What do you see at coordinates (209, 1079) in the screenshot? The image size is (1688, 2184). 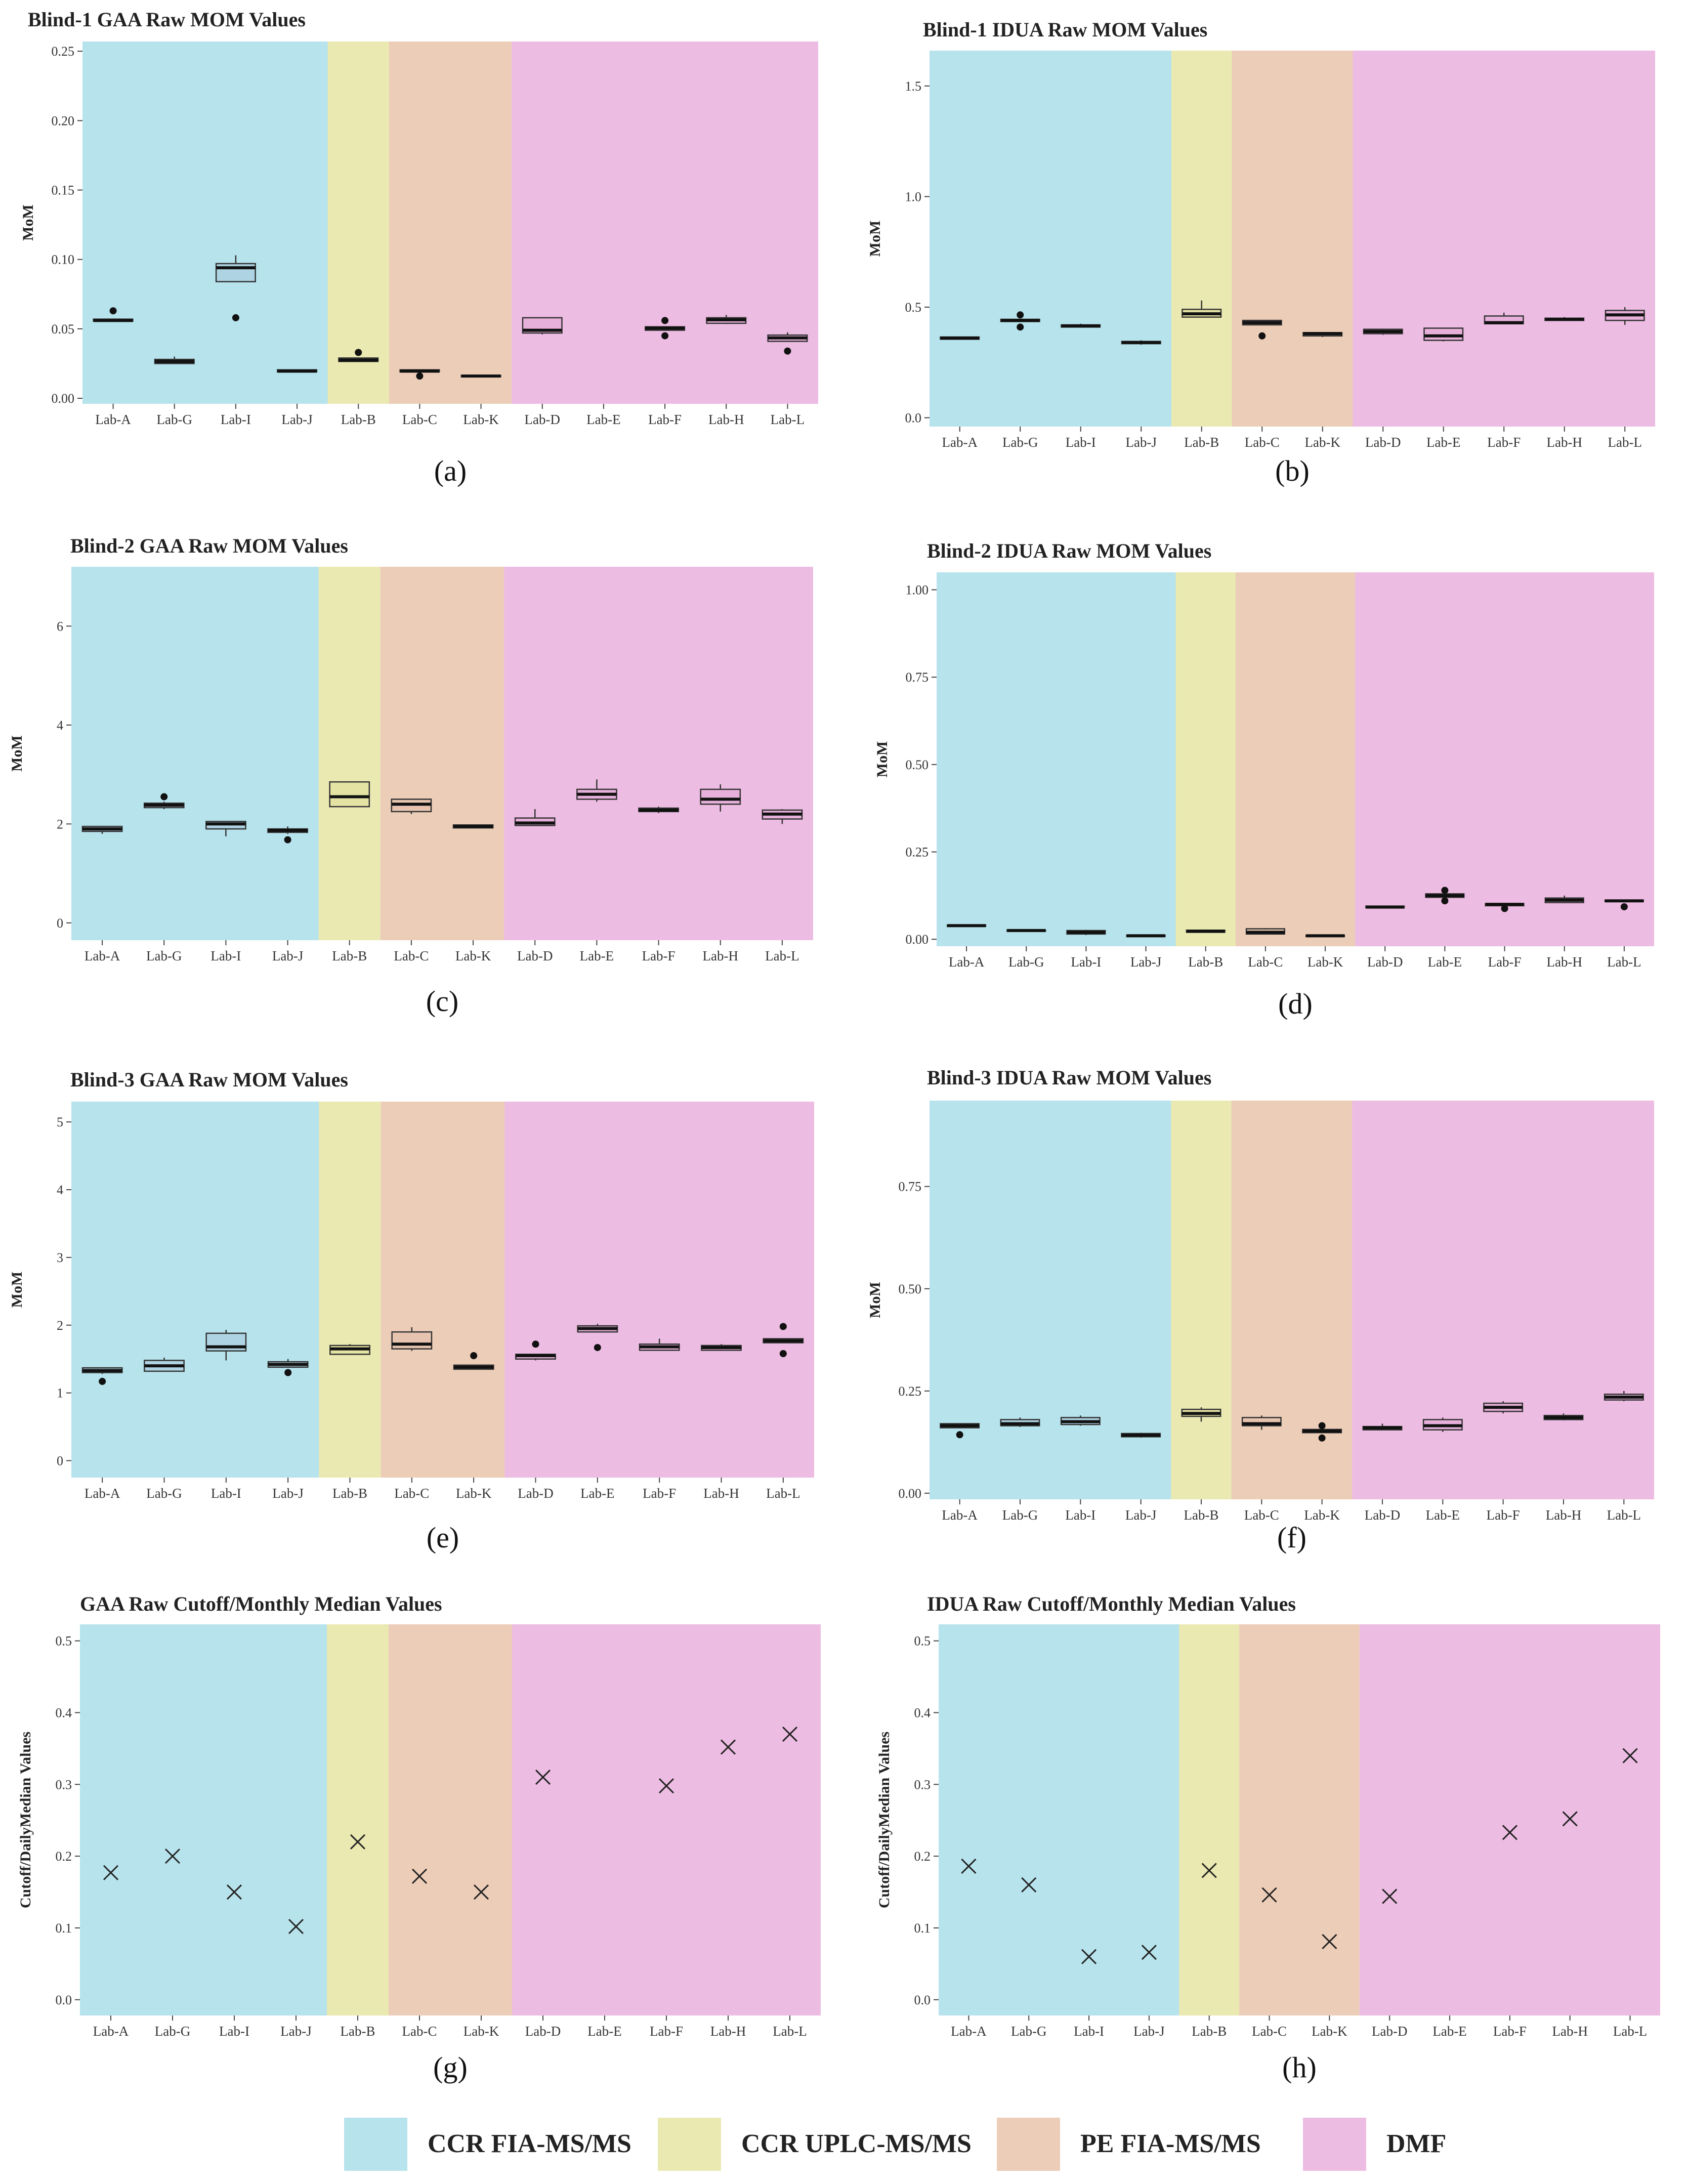 I see `chart-title: Blind-3 GAA Raw MOM Values` at bounding box center [209, 1079].